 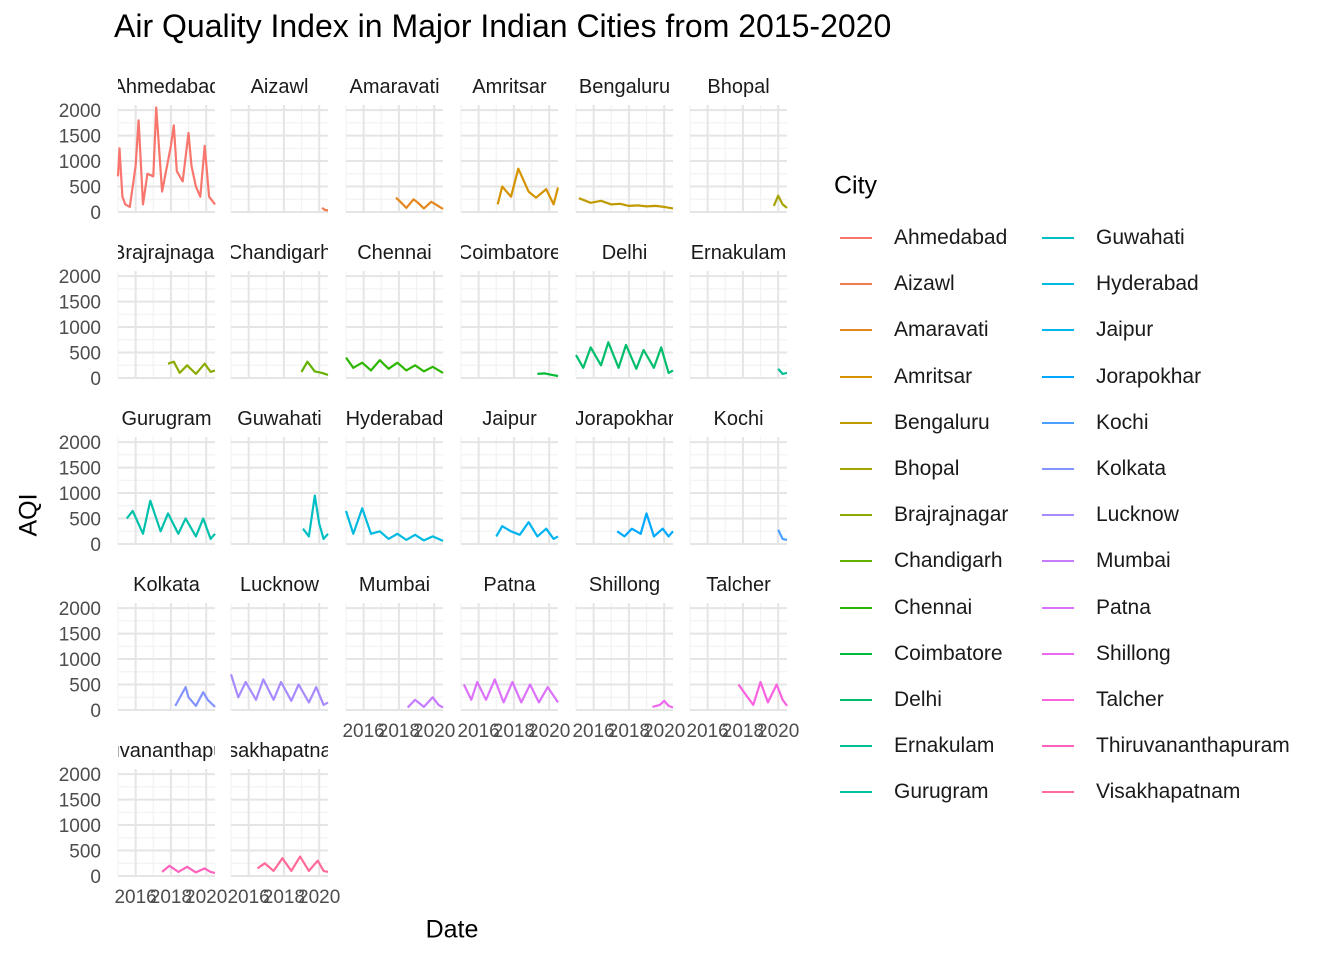 I want to click on legend-item: Chennai, so click(x=903, y=608).